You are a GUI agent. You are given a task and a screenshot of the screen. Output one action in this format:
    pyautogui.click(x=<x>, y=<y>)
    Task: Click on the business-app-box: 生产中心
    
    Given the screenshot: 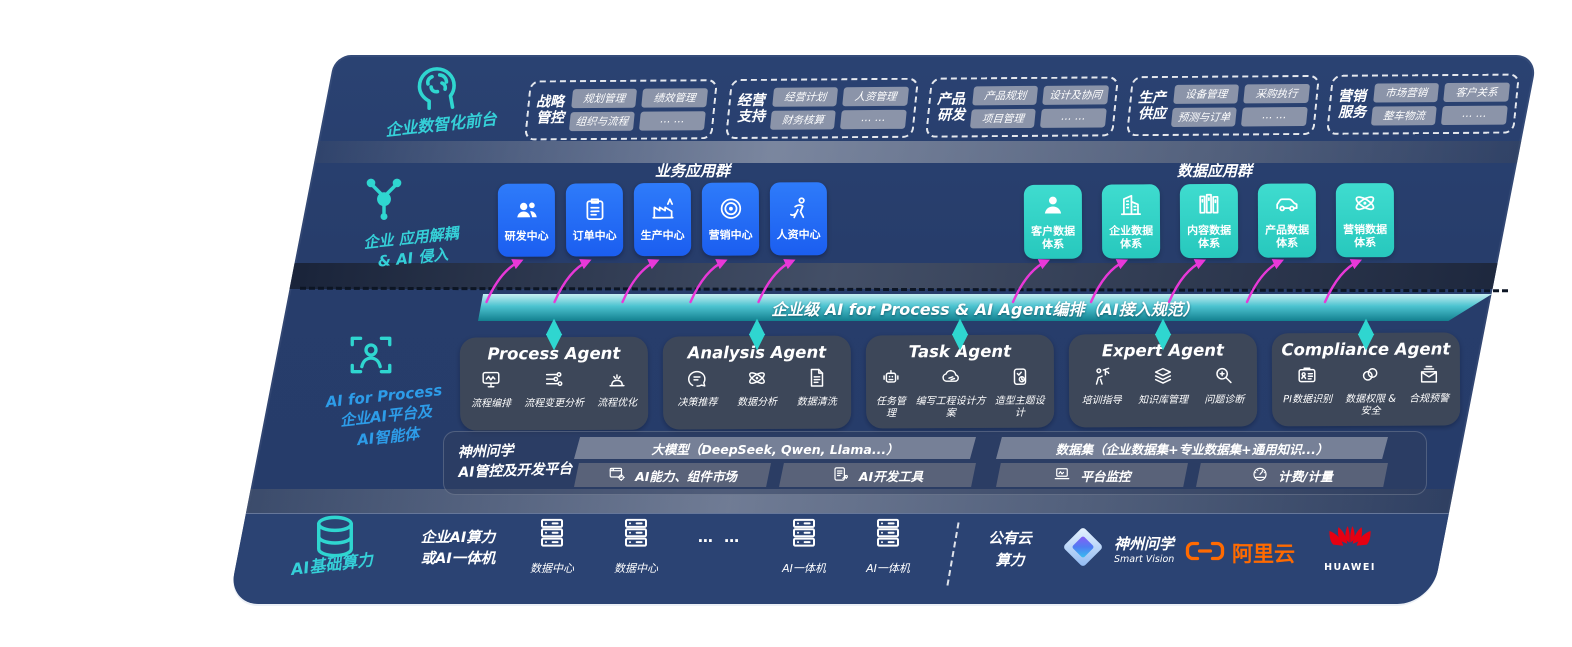 What is the action you would take?
    pyautogui.click(x=662, y=219)
    